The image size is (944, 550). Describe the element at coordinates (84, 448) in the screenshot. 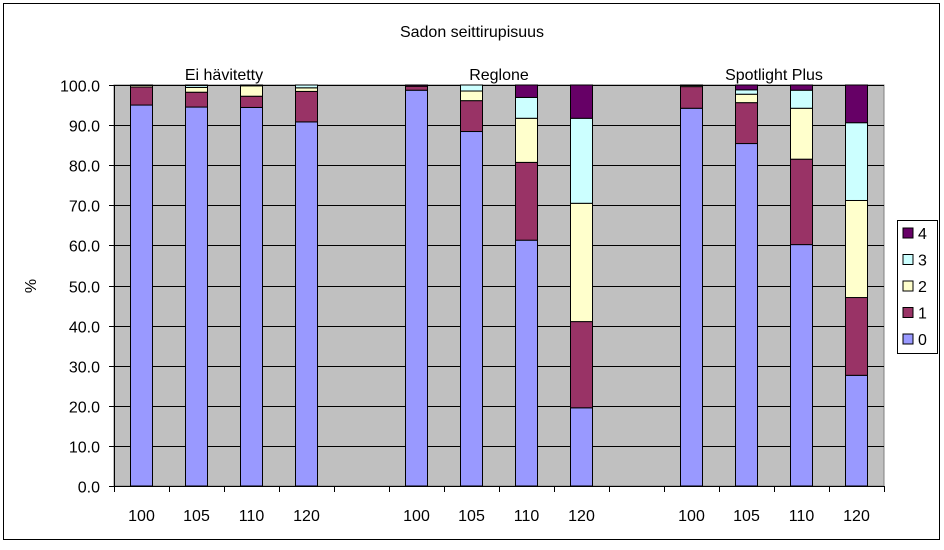

I see `y-tick-label: 10.0` at that location.